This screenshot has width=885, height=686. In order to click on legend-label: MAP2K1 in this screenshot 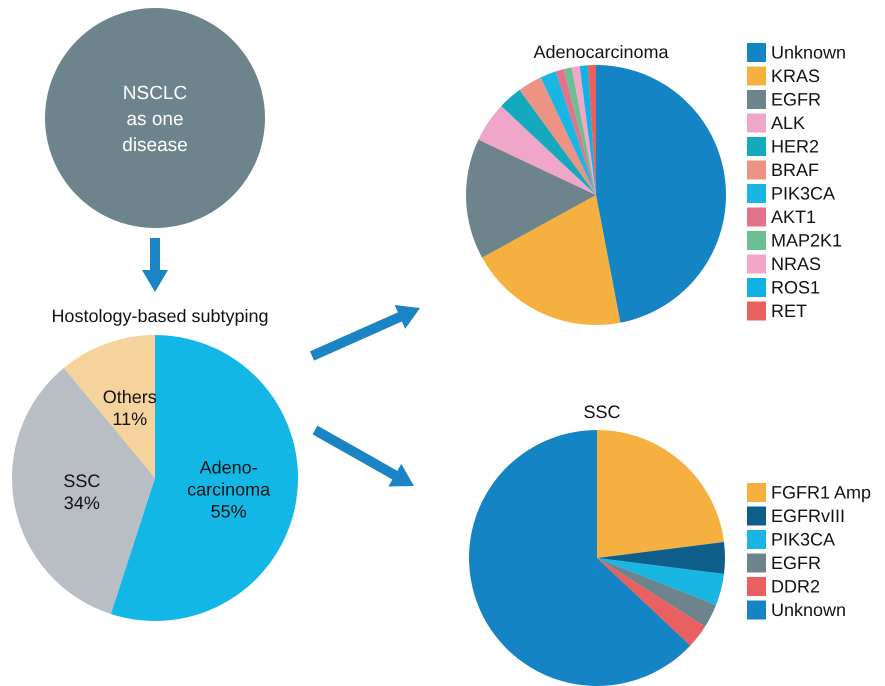, I will do `click(806, 240)`.